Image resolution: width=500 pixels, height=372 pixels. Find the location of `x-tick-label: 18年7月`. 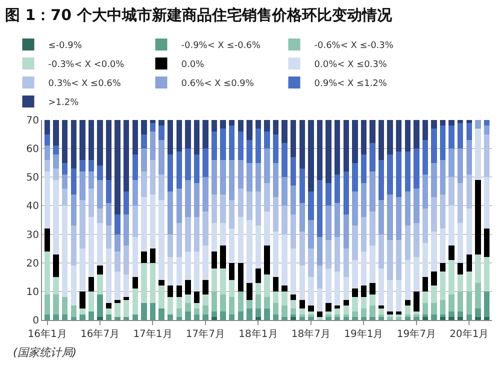

x-tick-label: 18年7月 is located at coordinates (310, 334).